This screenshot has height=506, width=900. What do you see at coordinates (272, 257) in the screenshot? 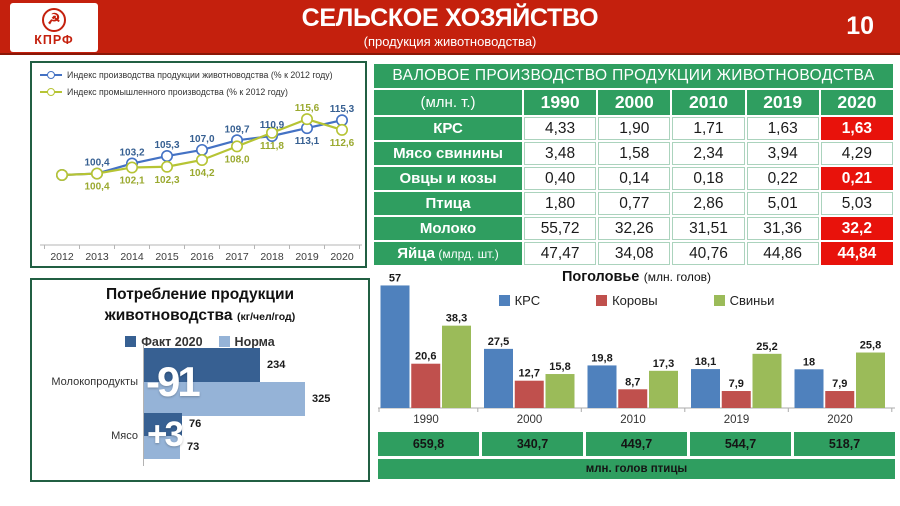
I see `x-tick-label: 2018` at bounding box center [272, 257].